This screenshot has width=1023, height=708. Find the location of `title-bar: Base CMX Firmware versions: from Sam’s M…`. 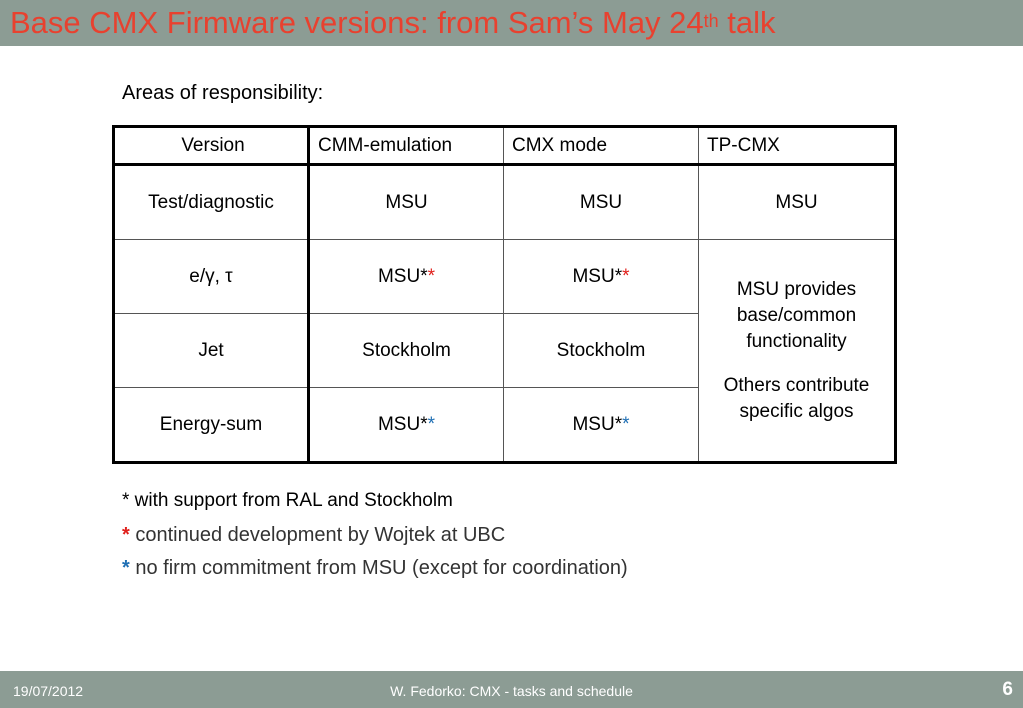

title-bar: Base CMX Firmware versions: from Sam’s M… is located at coordinates (511, 23).